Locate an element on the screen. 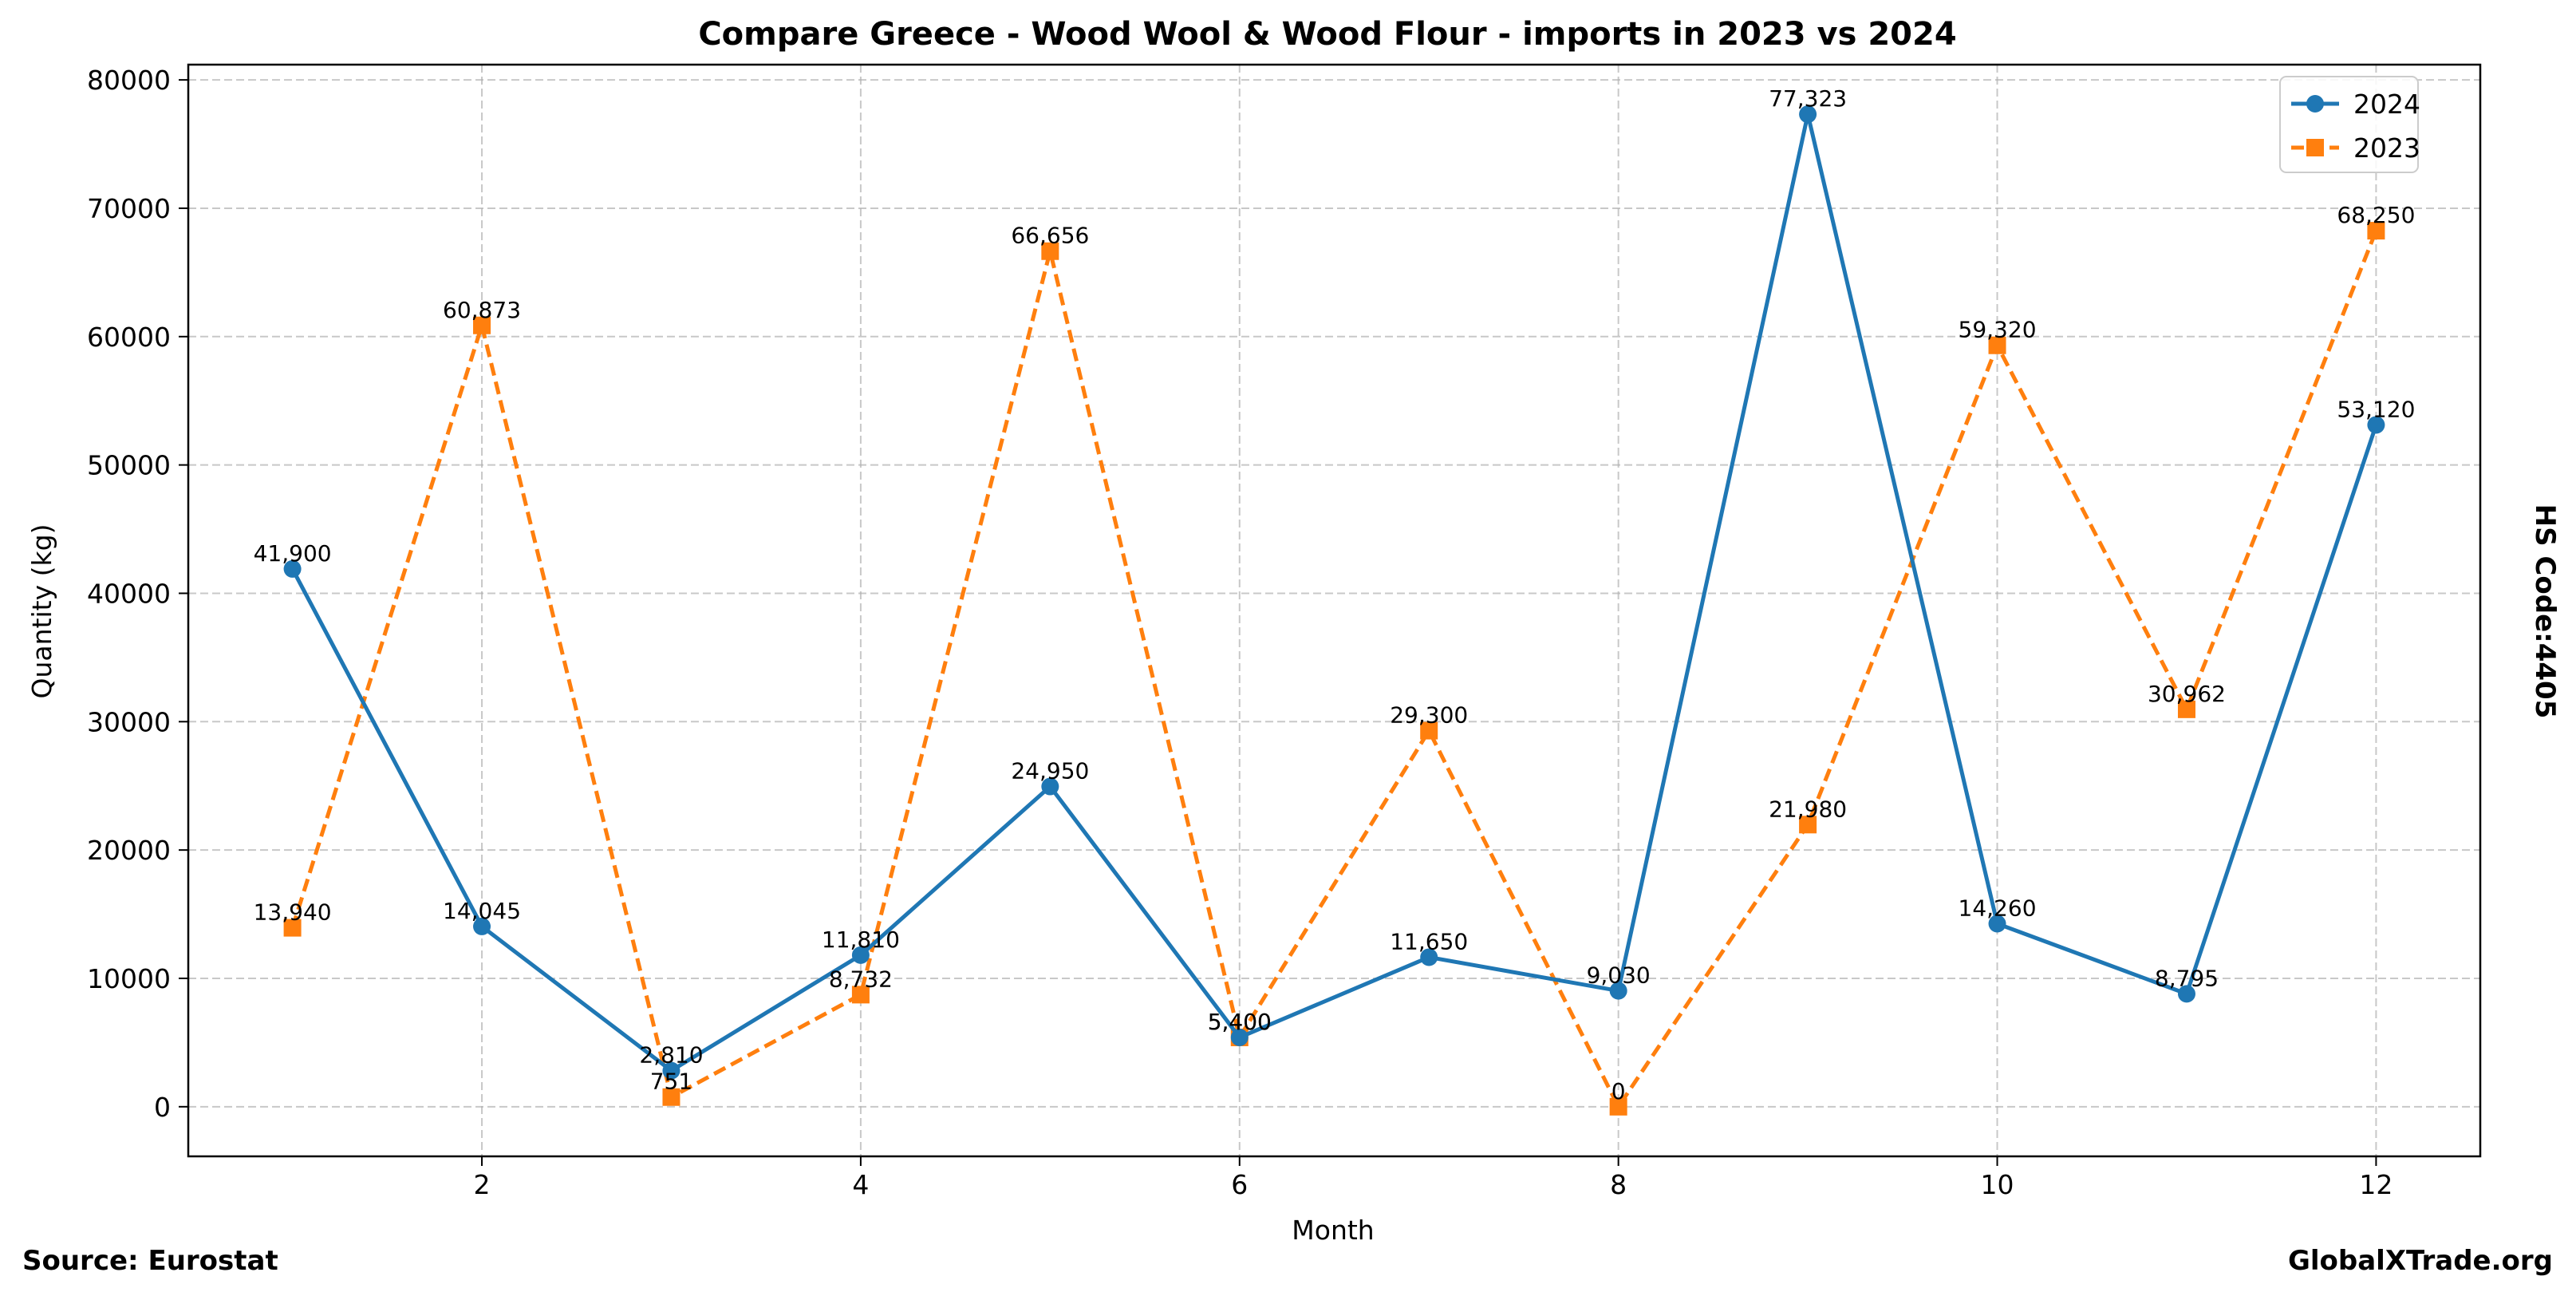 This screenshot has width=2576, height=1296. data-label-2024: 2,810 is located at coordinates (671, 1055).